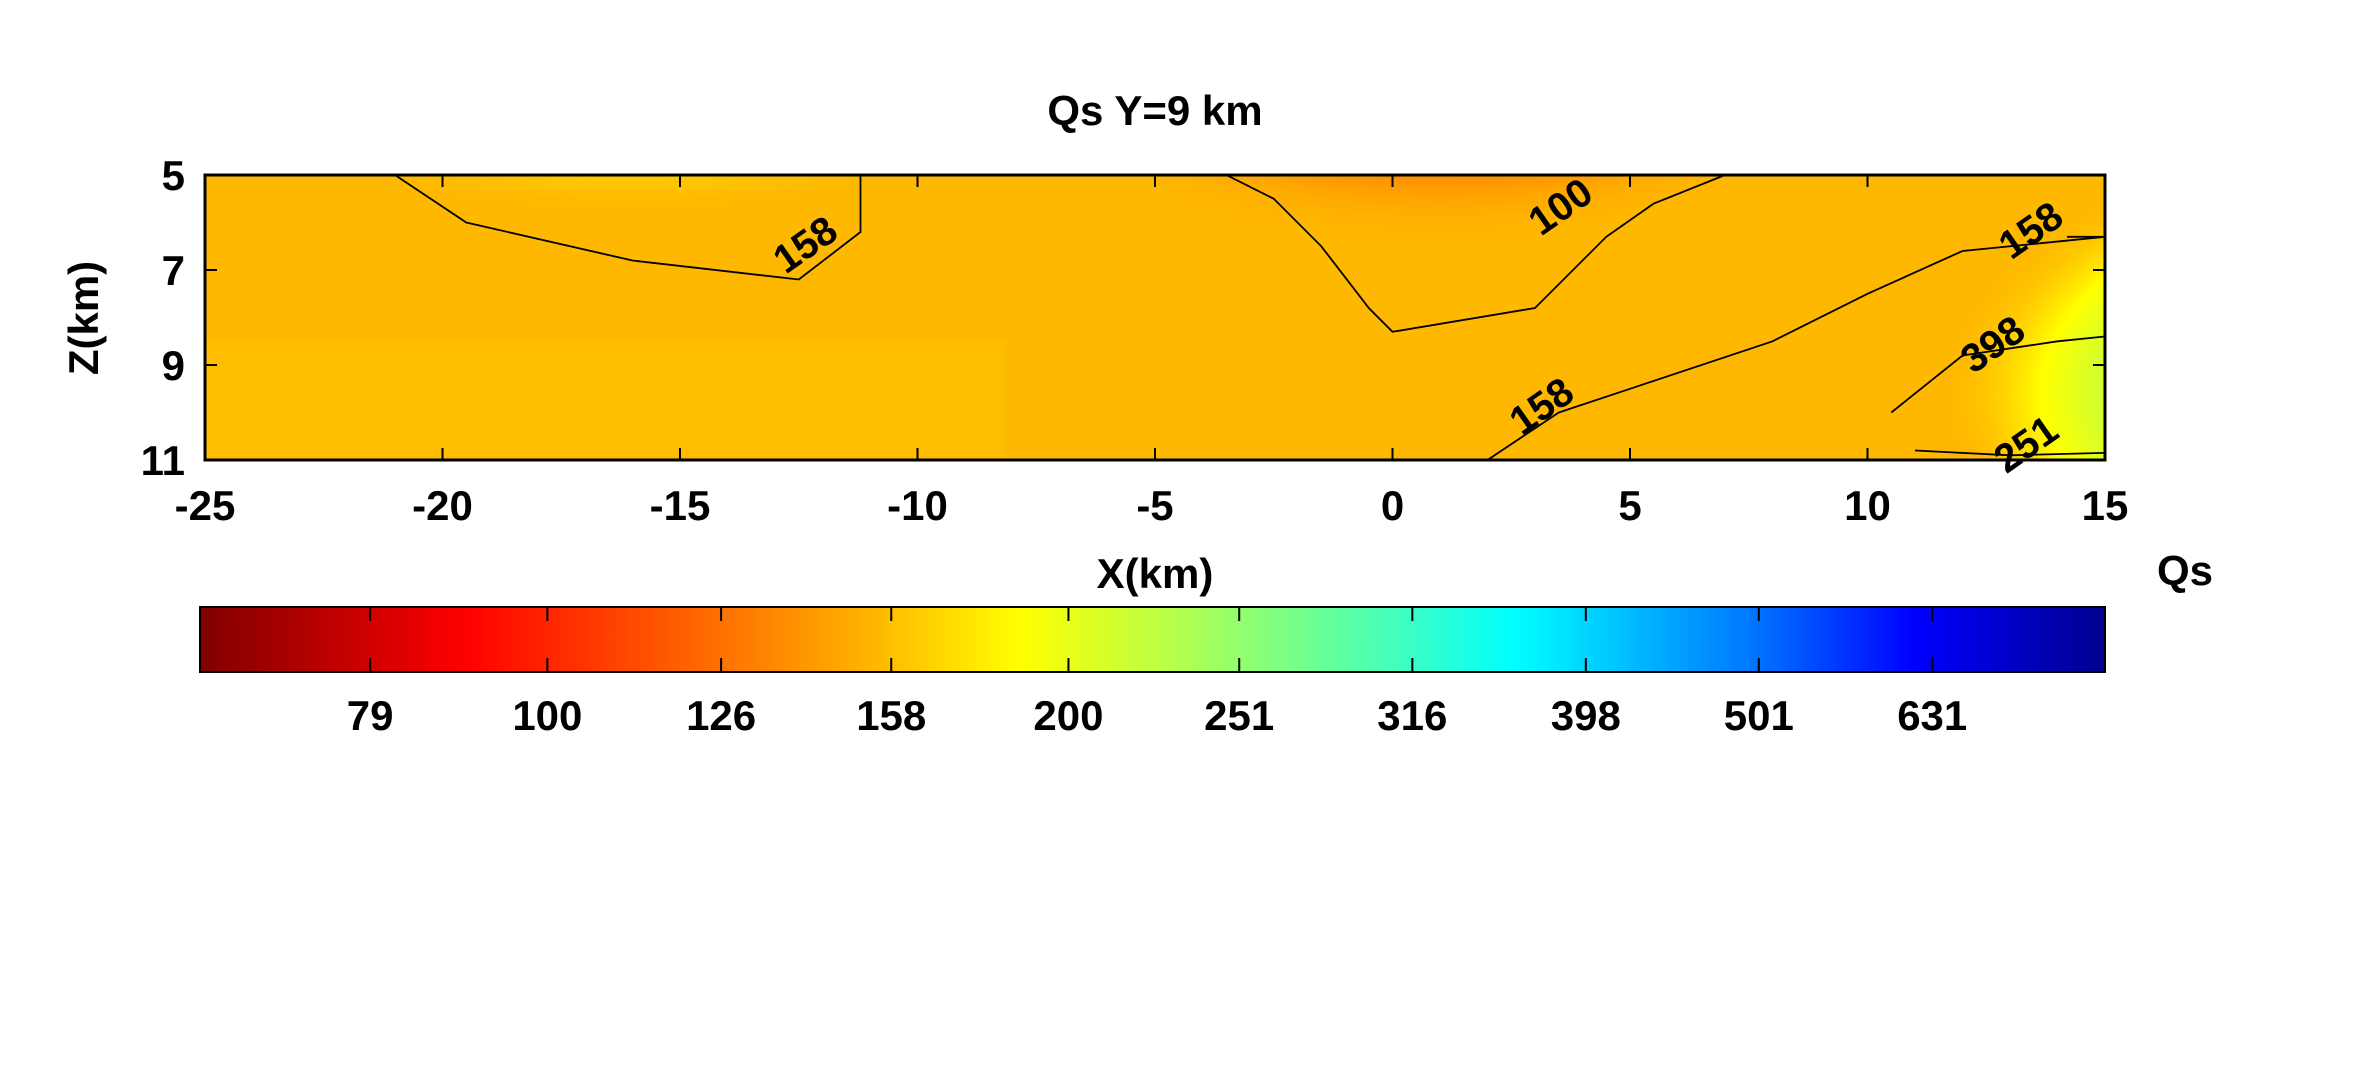 This screenshot has height=1066, width=2367. Describe the element at coordinates (1759, 715) in the screenshot. I see `colorbar-tick-label: 501` at that location.